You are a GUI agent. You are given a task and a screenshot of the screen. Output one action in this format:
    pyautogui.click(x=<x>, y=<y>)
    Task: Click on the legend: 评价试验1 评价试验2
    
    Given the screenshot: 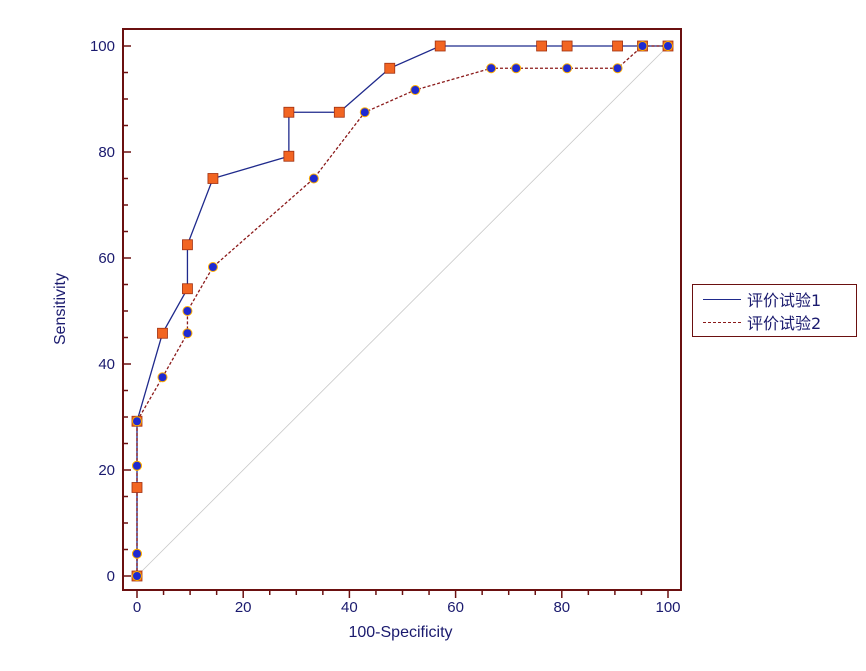 What is the action you would take?
    pyautogui.click(x=774, y=310)
    